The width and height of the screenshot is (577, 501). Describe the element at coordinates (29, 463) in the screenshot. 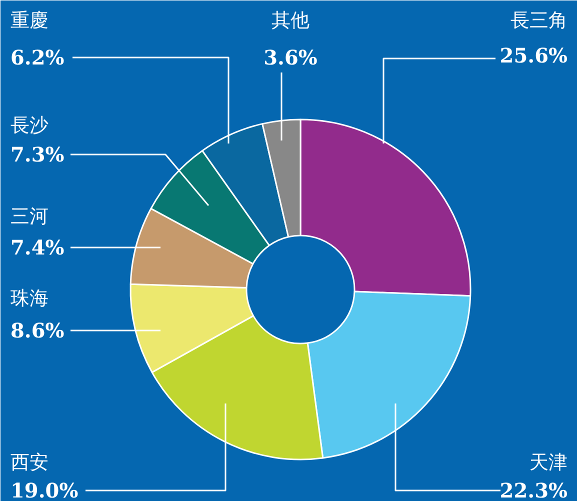

I see `slice-label: 西安` at that location.